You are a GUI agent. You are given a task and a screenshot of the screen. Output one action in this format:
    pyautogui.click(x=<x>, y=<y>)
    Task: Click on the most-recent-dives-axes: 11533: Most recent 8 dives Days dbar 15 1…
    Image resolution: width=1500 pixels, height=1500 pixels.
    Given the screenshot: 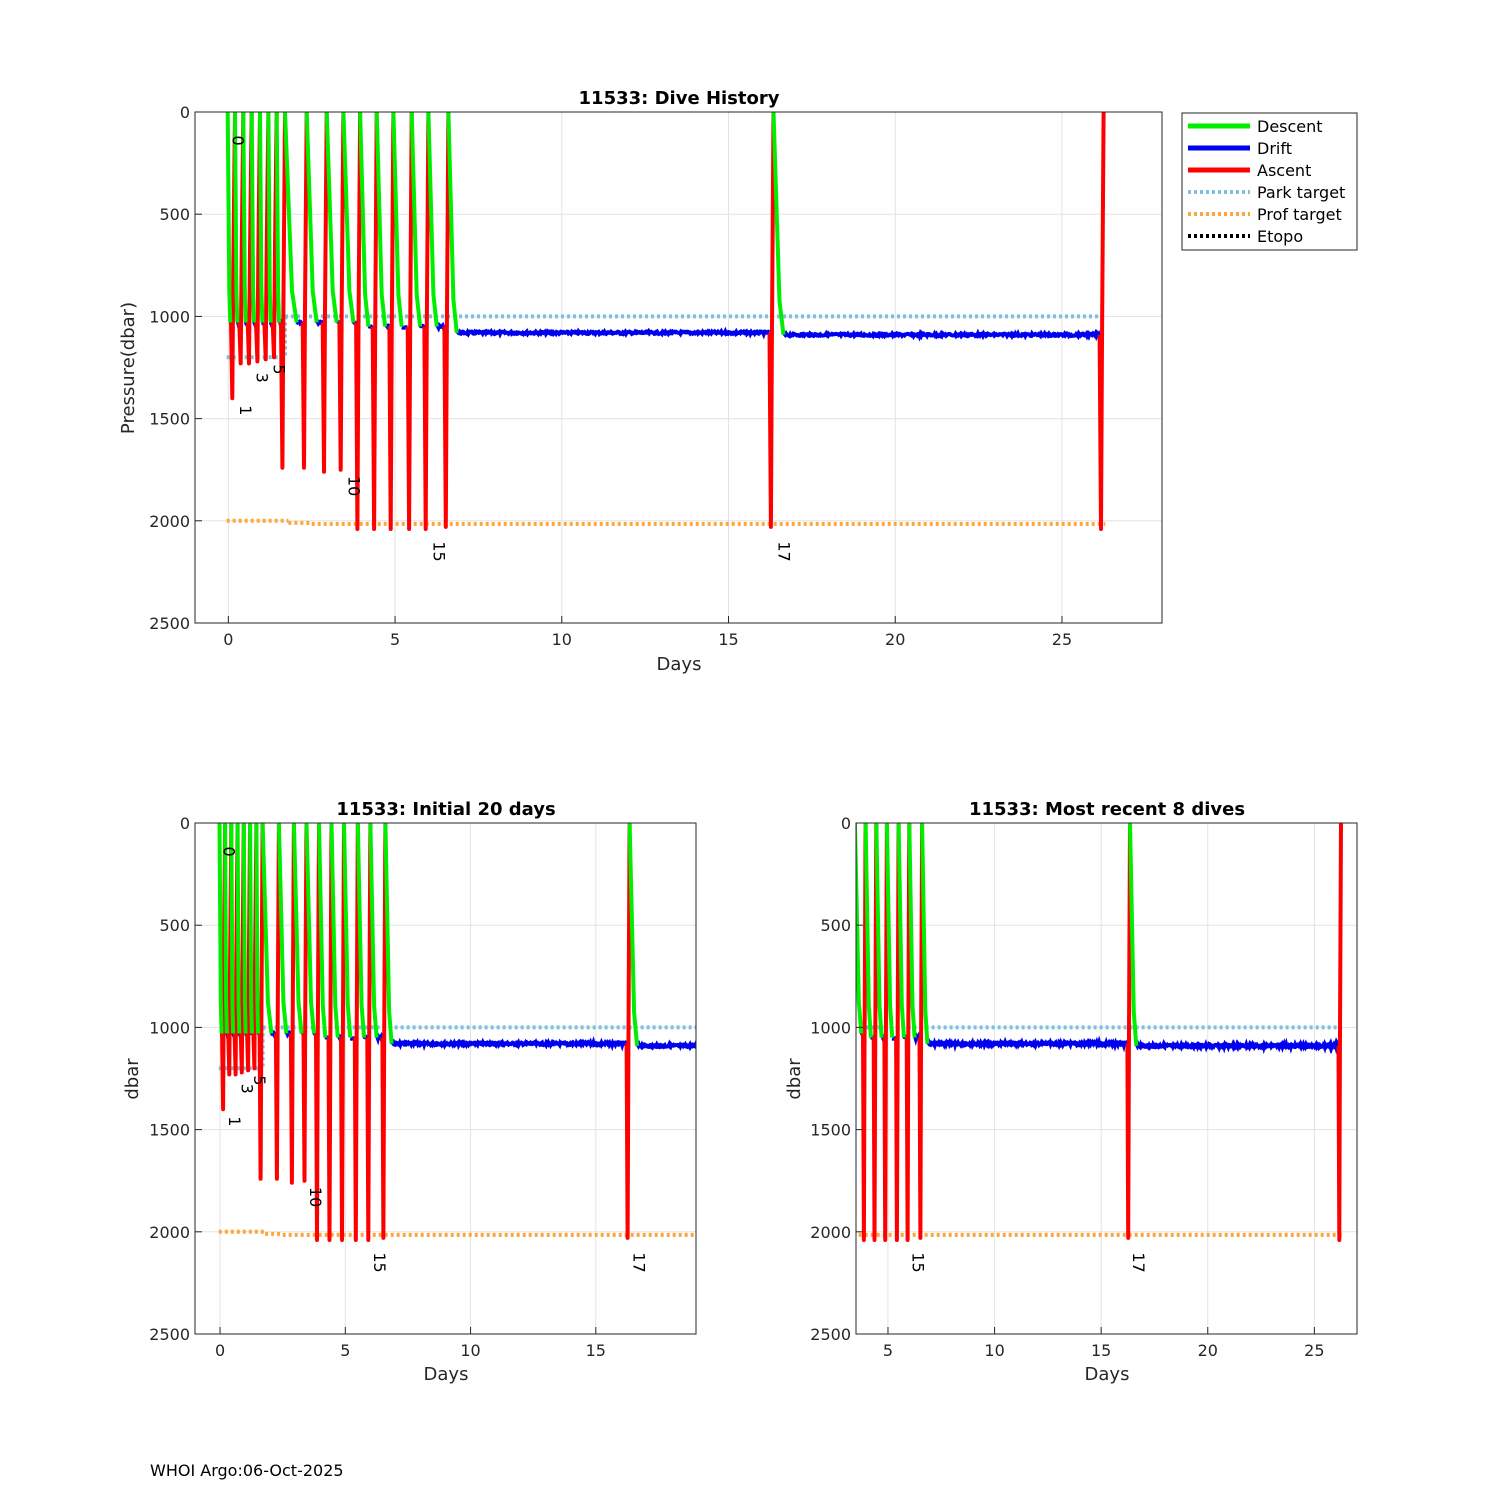 What is the action you would take?
    pyautogui.click(x=1071, y=1092)
    